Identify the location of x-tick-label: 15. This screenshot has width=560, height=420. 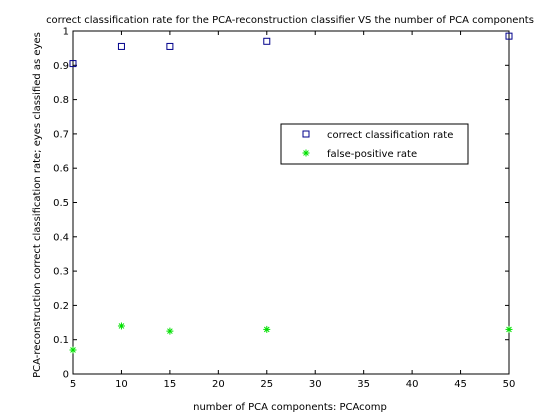
(170, 384).